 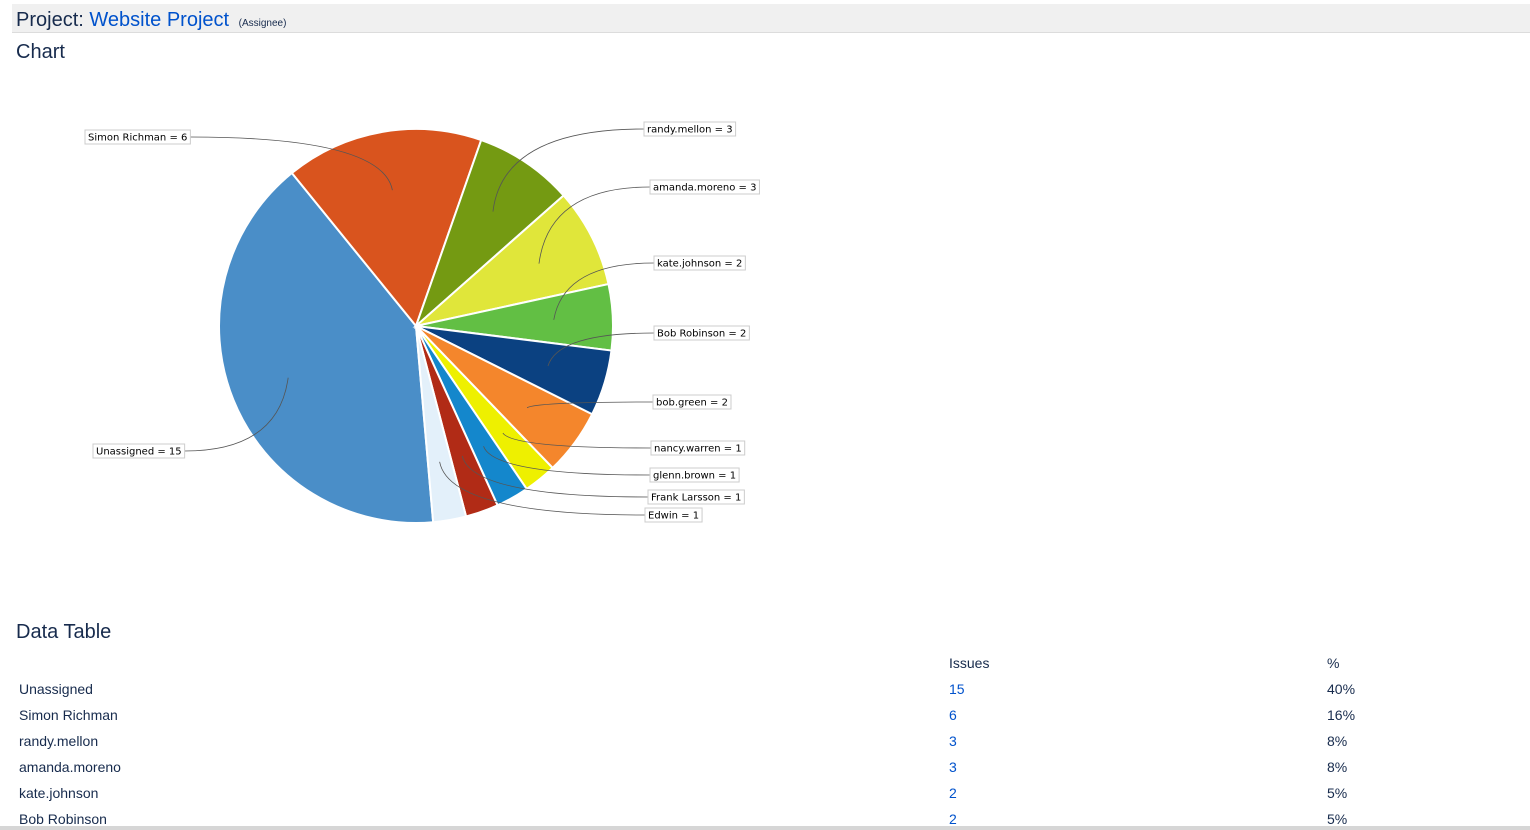 I want to click on pie-slice-randy-mellon, so click(x=489, y=234).